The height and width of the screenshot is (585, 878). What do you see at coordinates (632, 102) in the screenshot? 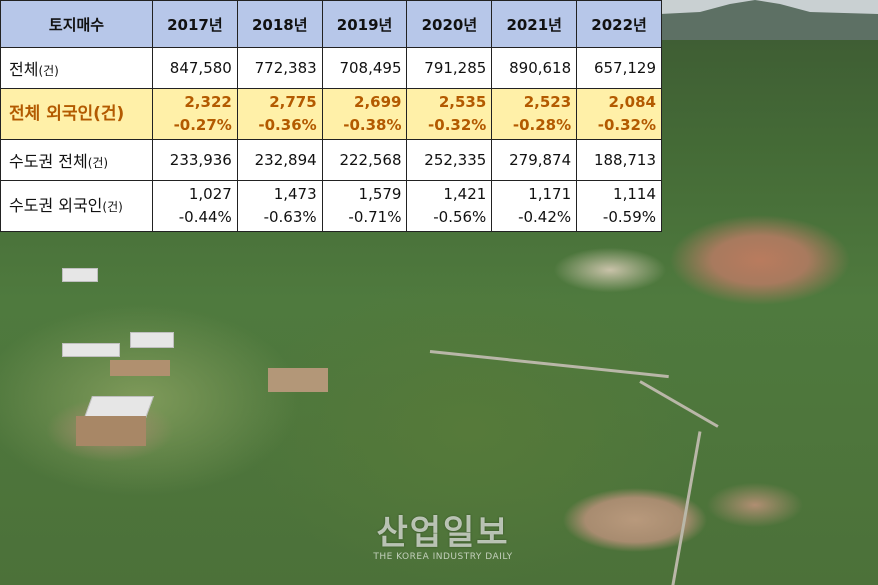
I see `cell-value: 2,084` at bounding box center [632, 102].